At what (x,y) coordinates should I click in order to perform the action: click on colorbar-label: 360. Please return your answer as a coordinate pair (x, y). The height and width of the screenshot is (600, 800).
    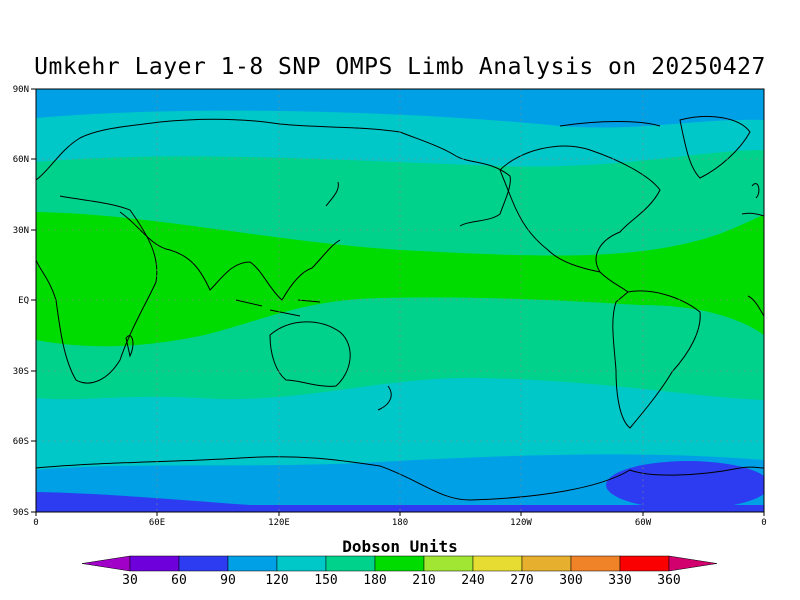
    Looking at the image, I should click on (668, 580).